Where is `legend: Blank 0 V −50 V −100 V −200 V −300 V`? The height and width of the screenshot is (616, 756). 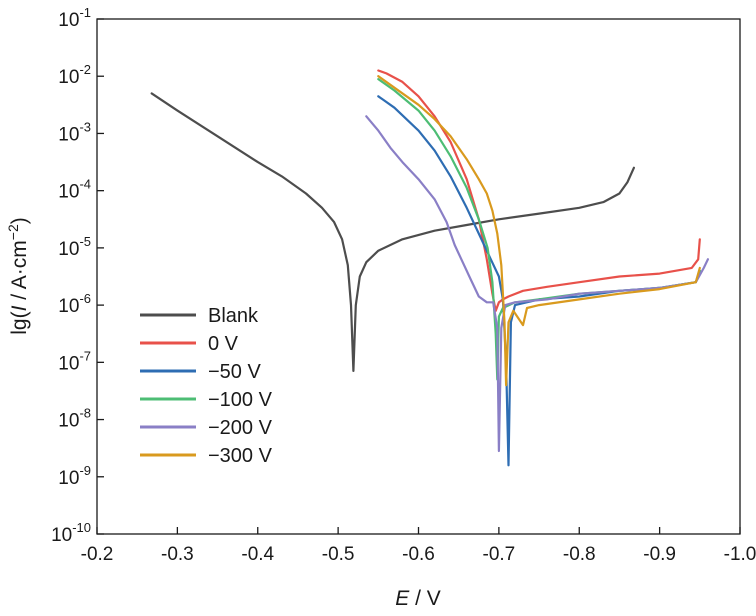
legend: Blank 0 V −50 V −100 V −200 V −300 V is located at coordinates (206, 386).